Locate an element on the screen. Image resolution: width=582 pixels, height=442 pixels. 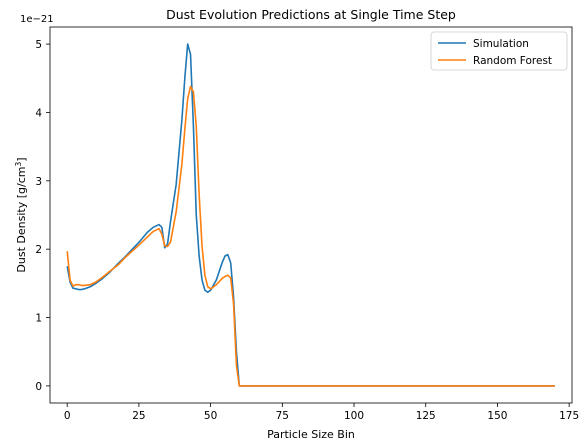
y-tick-label: 3 is located at coordinates (38, 182).